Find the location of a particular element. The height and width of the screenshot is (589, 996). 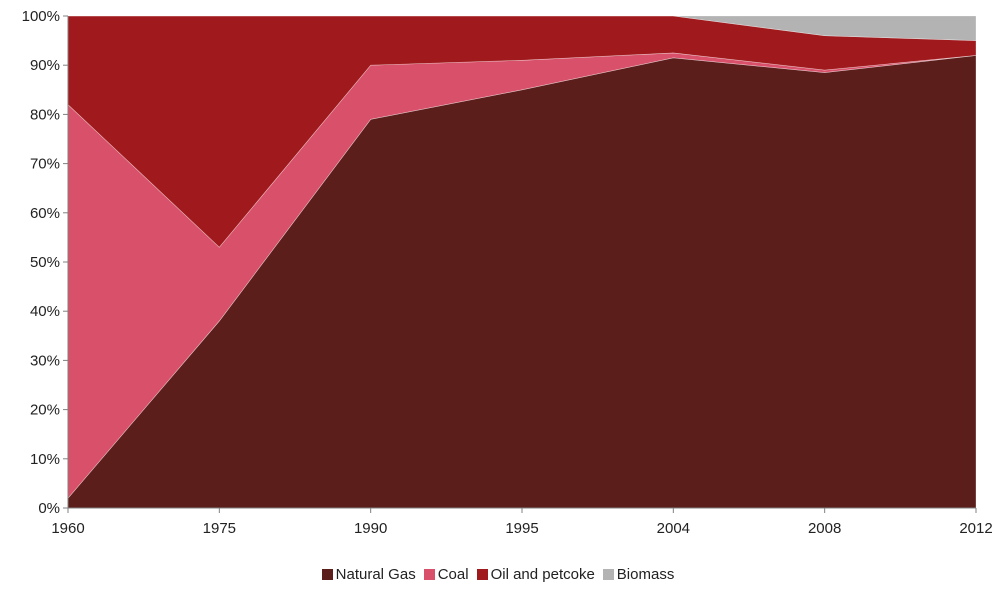

y-tick-label: 10% is located at coordinates (45, 459).